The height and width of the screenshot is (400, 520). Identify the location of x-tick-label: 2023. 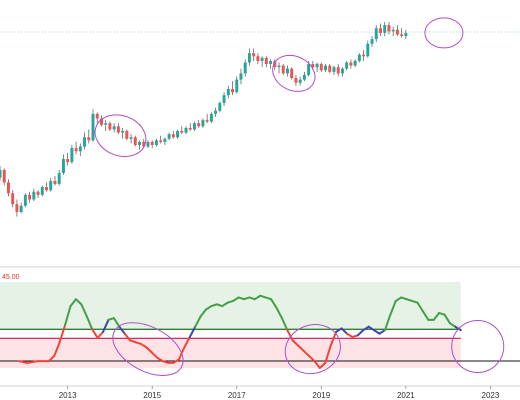
(491, 395).